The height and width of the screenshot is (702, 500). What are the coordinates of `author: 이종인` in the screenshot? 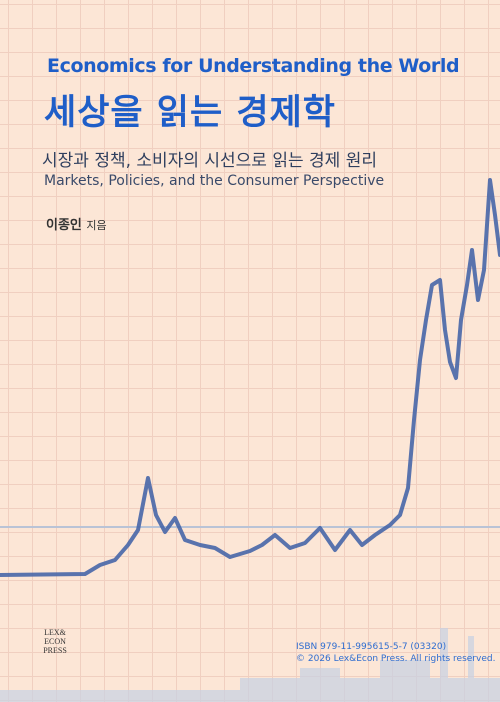 It's located at (64, 225).